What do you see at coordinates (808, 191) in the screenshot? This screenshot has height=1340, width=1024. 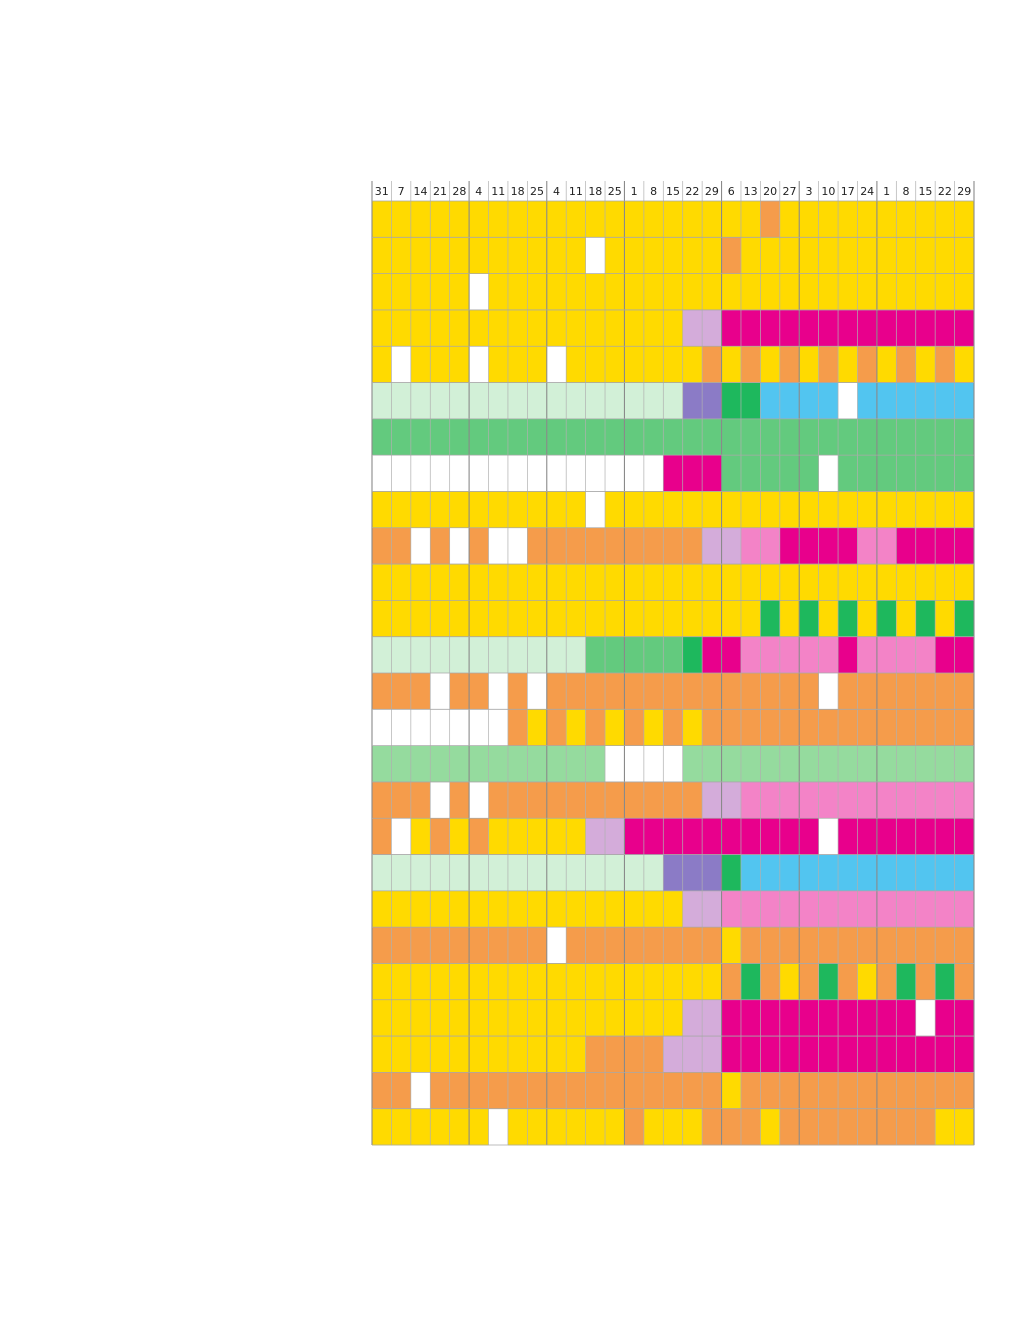 I see `x-tick-label: 3` at bounding box center [808, 191].